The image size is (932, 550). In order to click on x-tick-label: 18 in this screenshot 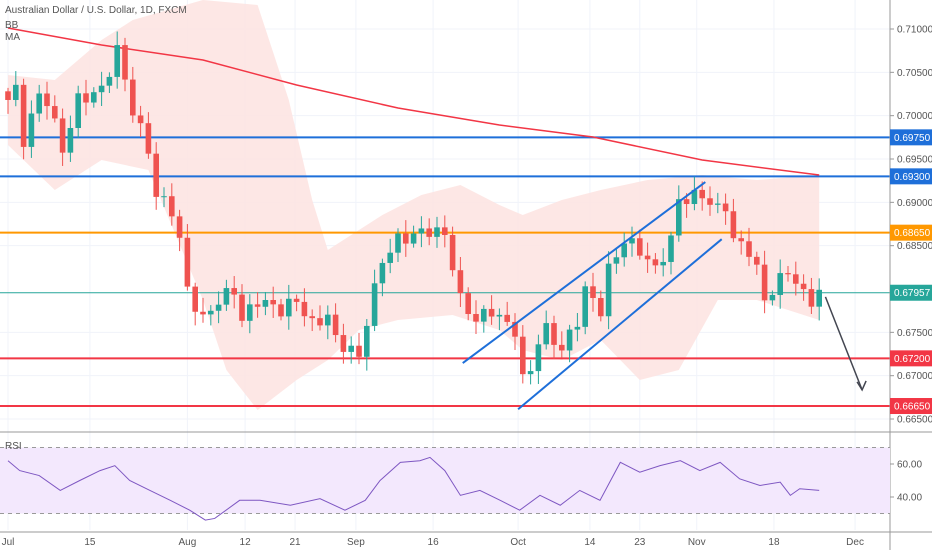, I will do `click(774, 542)`.